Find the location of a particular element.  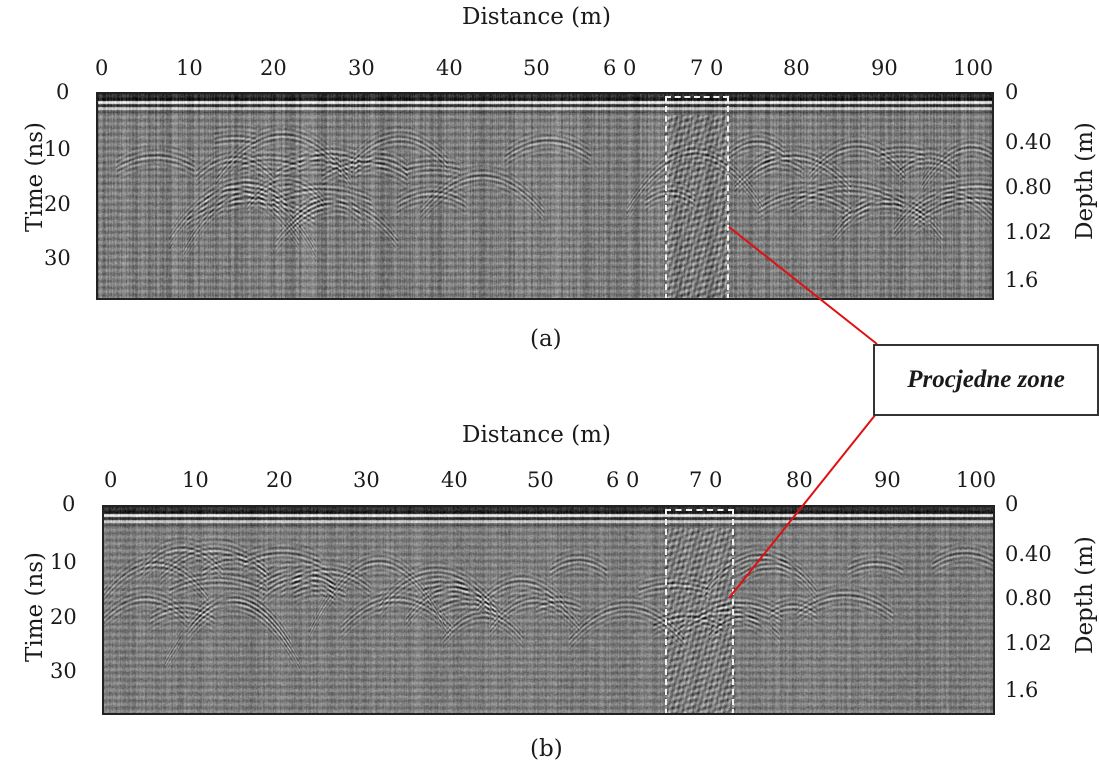

time-axis-title: Time (ns) is located at coordinates (35, 607).